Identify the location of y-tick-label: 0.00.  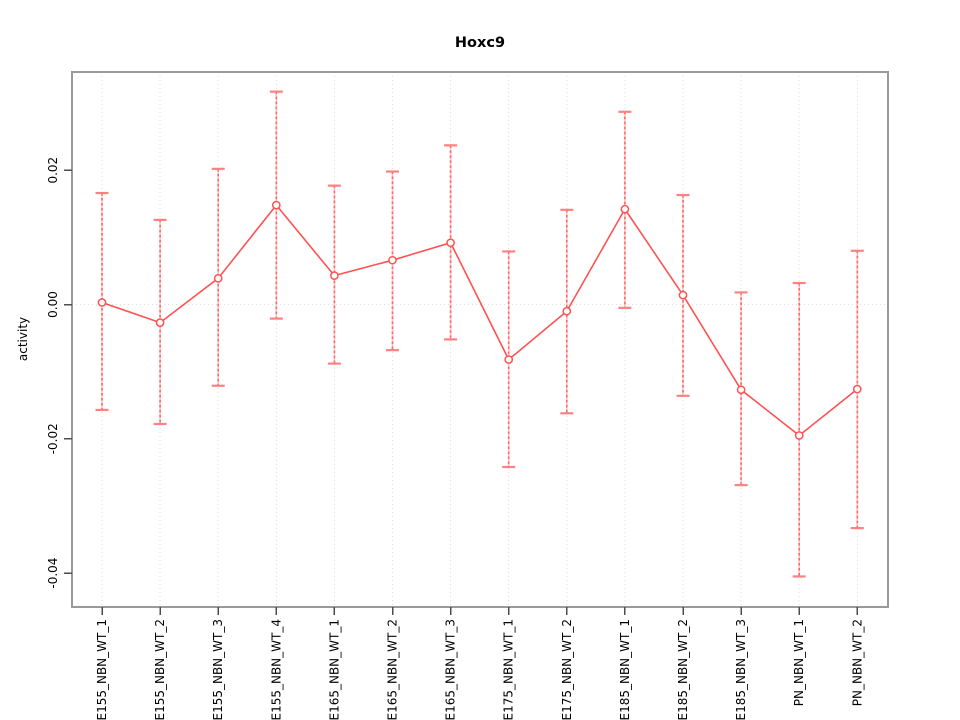
(53, 304).